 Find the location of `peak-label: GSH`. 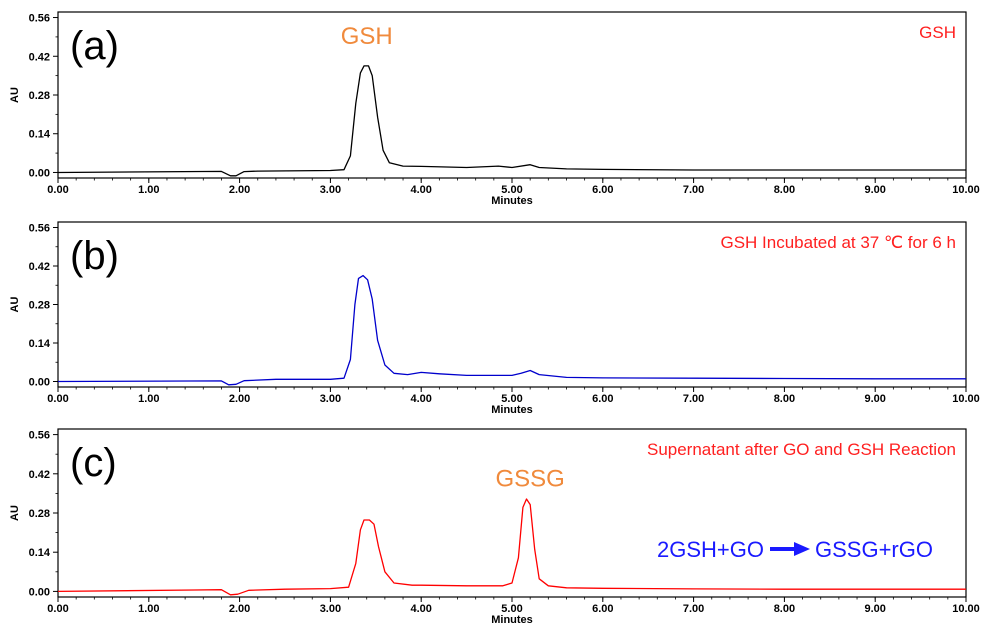

peak-label: GSH is located at coordinates (367, 36).